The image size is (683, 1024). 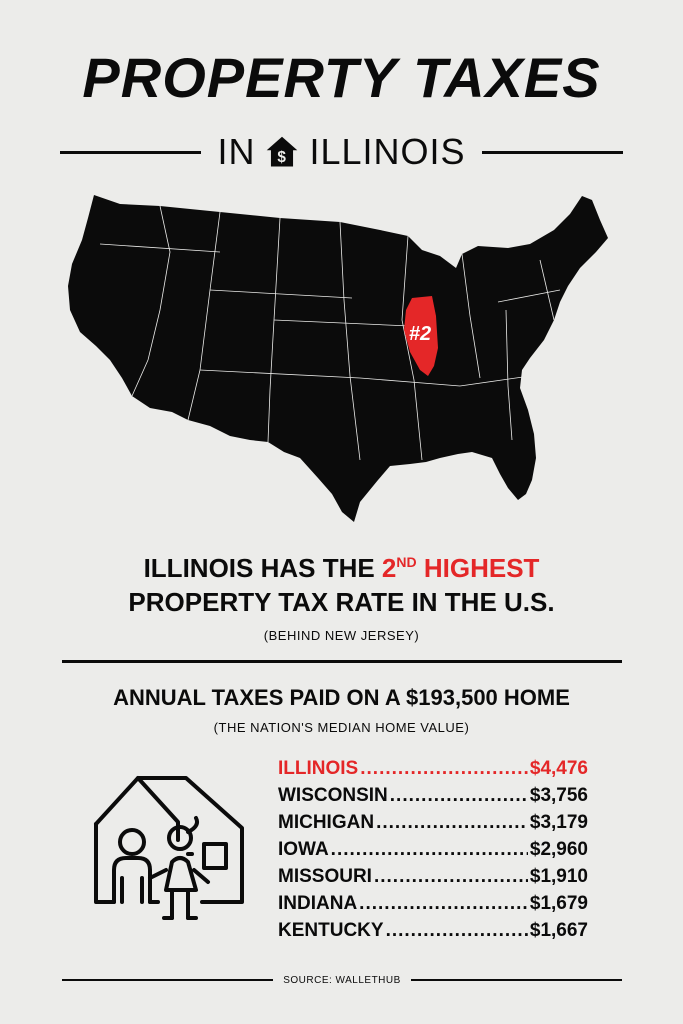 What do you see at coordinates (262, 568) in the screenshot?
I see `headline-line1-start: ILLINOIS HAS THE` at bounding box center [262, 568].